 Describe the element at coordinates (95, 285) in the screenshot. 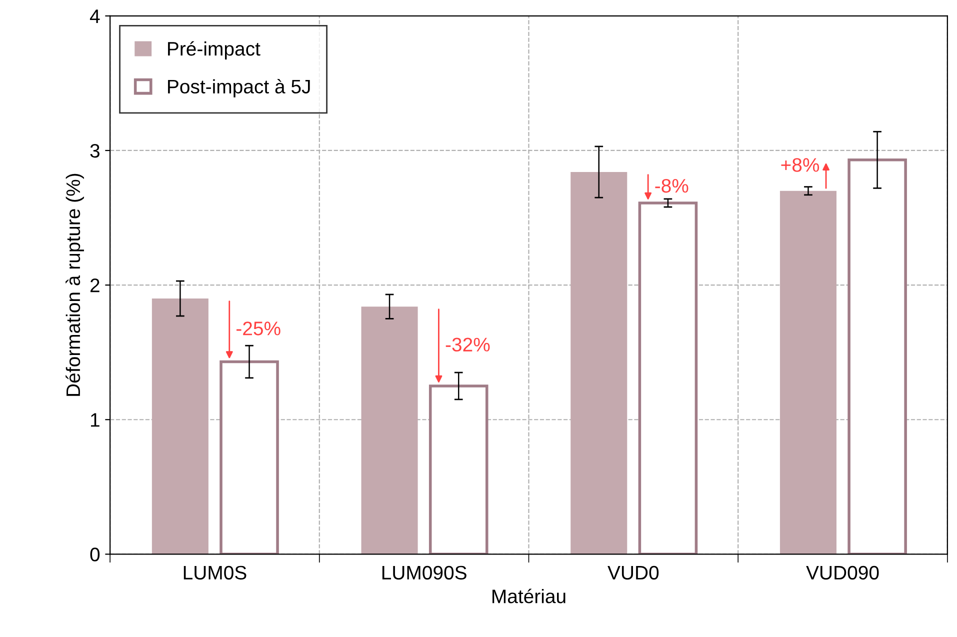

I see `y-tick-label: 2` at that location.